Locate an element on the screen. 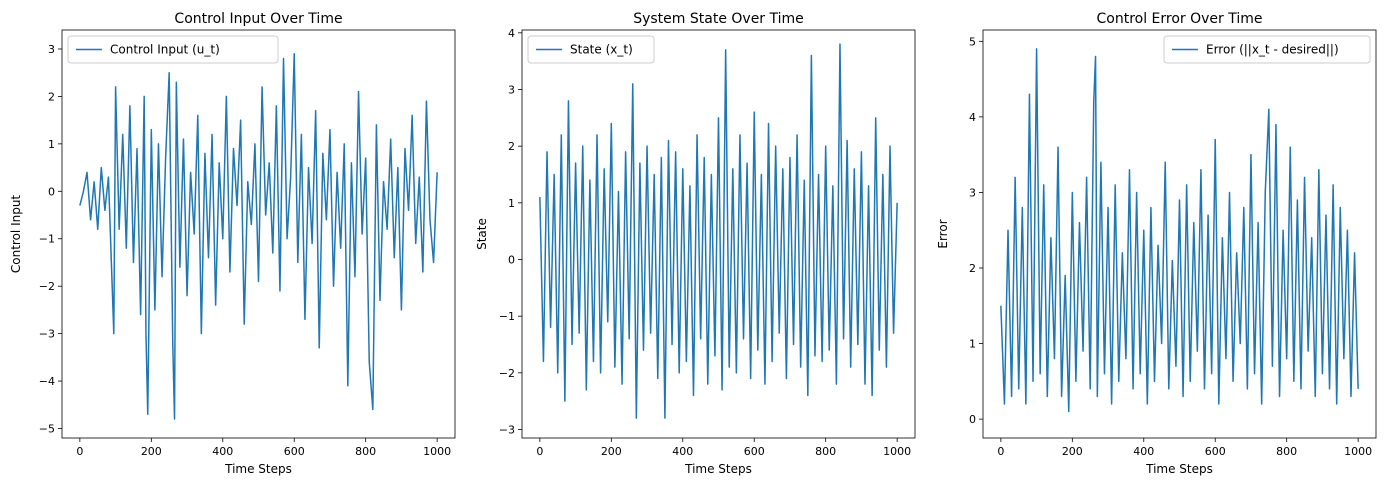 Image resolution: width=1386 pixels, height=490 pixels. legend: Error (||x_t - desired||) is located at coordinates (1267, 49).